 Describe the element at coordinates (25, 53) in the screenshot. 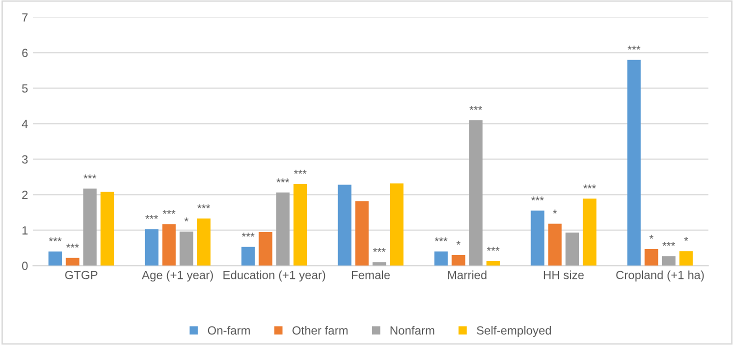

I see `y-tick-label: 6` at that location.